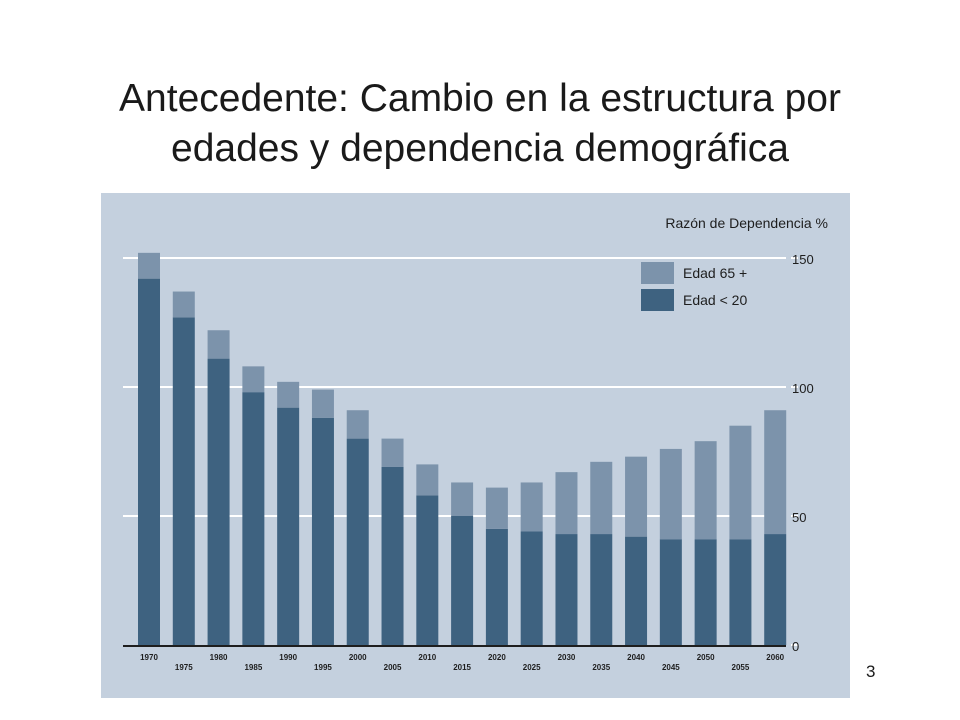 The height and width of the screenshot is (720, 960). What do you see at coordinates (480, 98) in the screenshot?
I see `slide-title-line-1: Antecedente: Cambio en la estructura por` at bounding box center [480, 98].